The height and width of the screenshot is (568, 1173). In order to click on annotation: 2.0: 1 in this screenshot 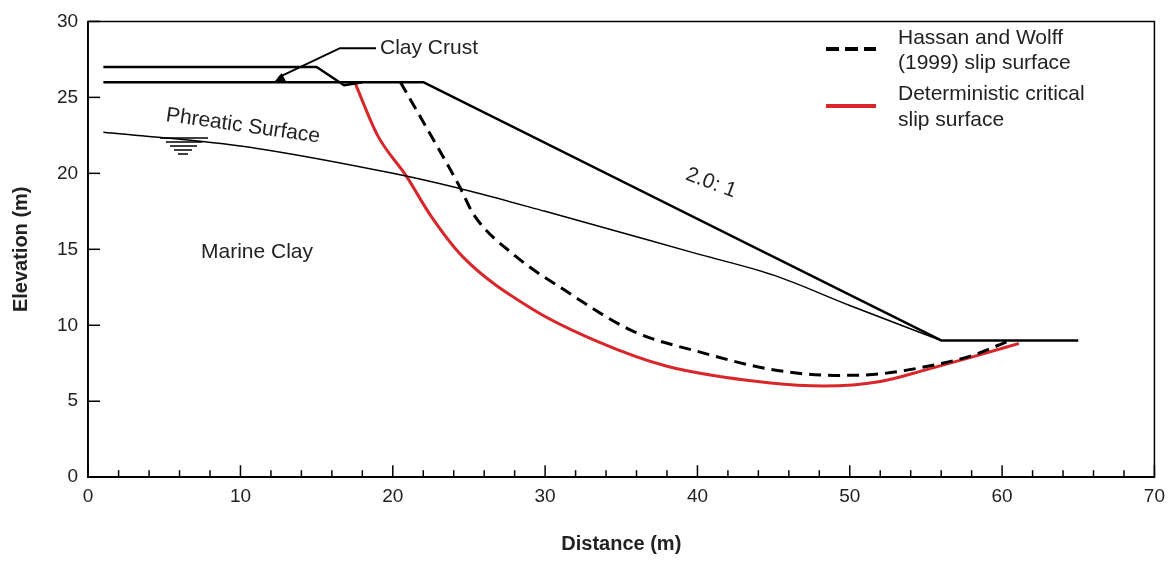, I will do `click(711, 181)`.